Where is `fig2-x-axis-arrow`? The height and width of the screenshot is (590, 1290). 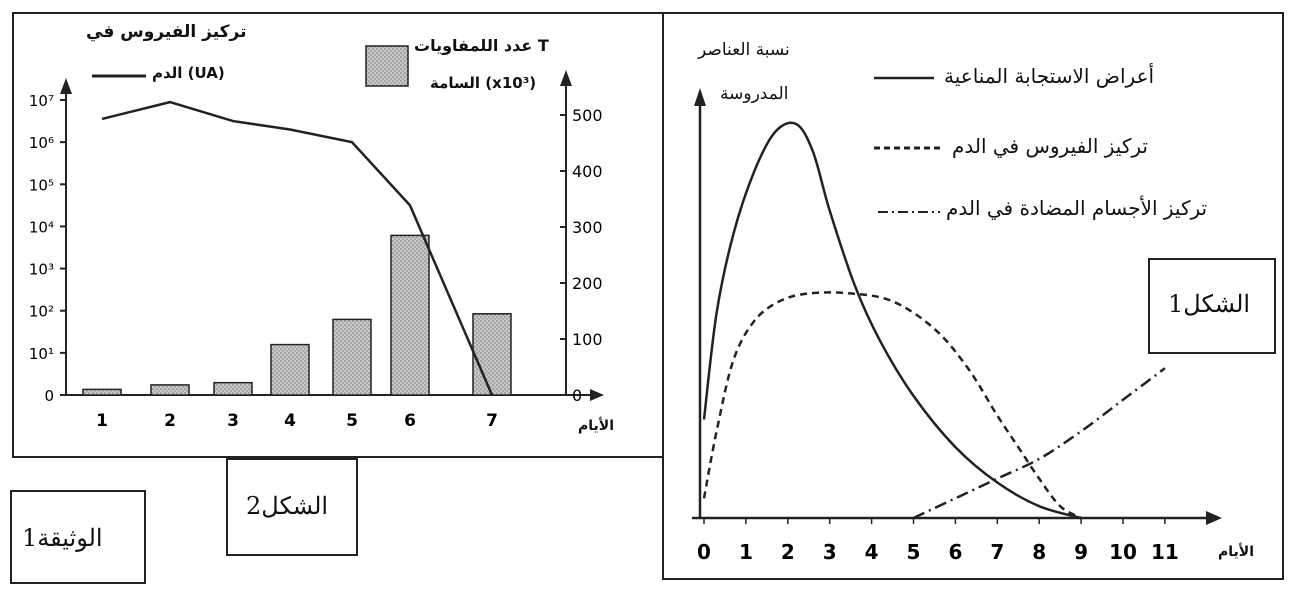 fig2-x-axis-arrow is located at coordinates (597, 395).